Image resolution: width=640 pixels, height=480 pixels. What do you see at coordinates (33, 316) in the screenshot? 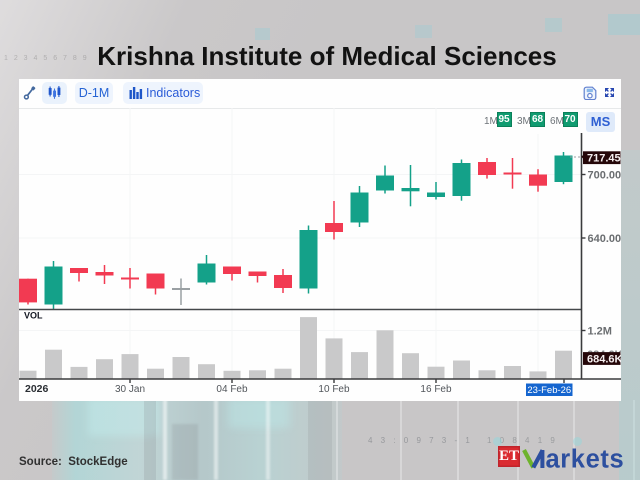
I see `svg-text: VOL` at bounding box center [33, 316].